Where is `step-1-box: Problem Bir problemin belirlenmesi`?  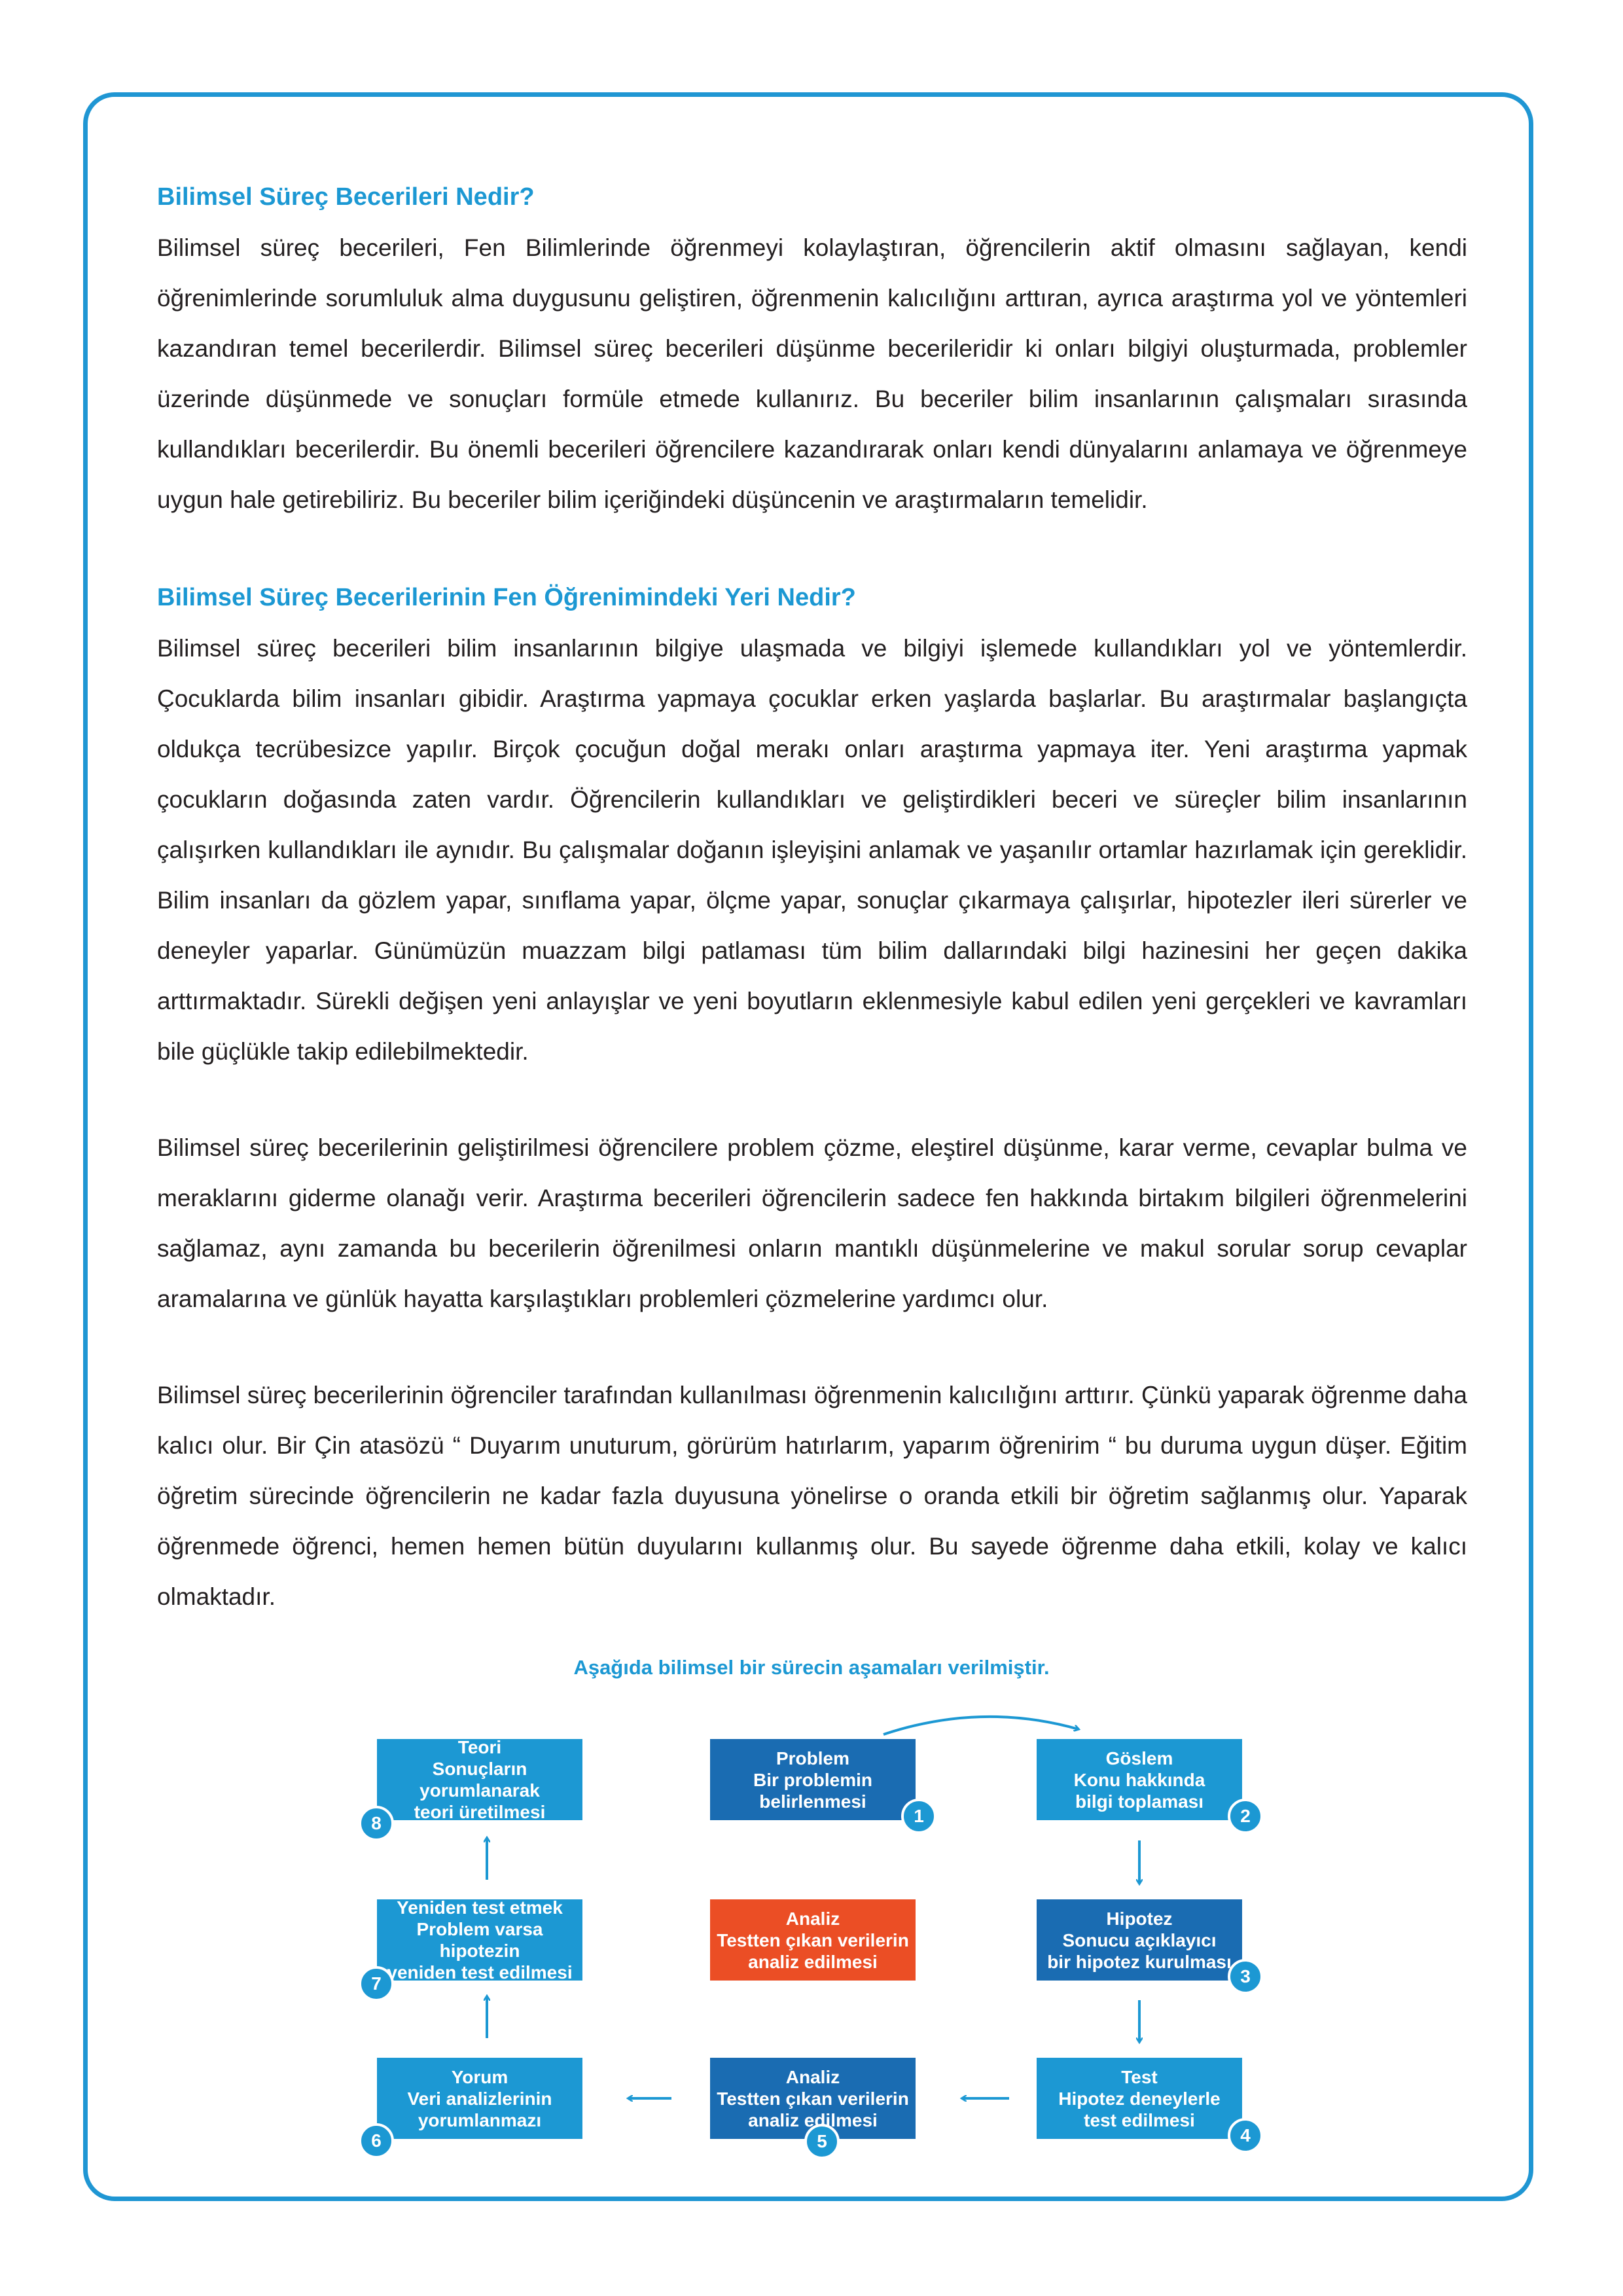 step-1-box: Problem Bir problemin belirlenmesi is located at coordinates (813, 1779).